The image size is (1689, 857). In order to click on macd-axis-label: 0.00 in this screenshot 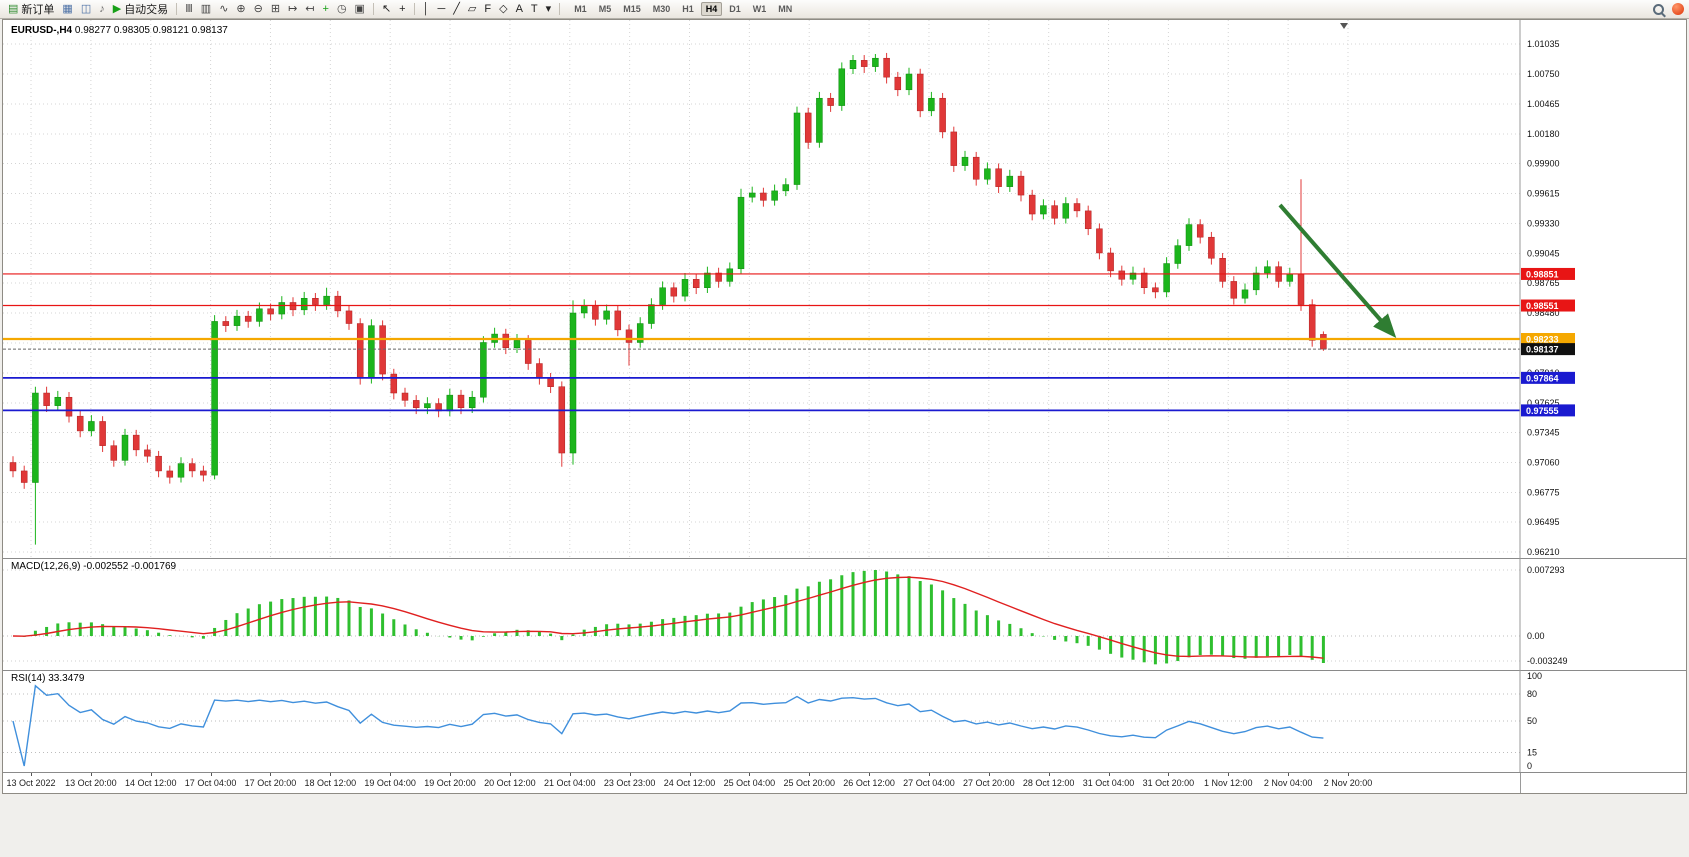, I will do `click(1536, 636)`.